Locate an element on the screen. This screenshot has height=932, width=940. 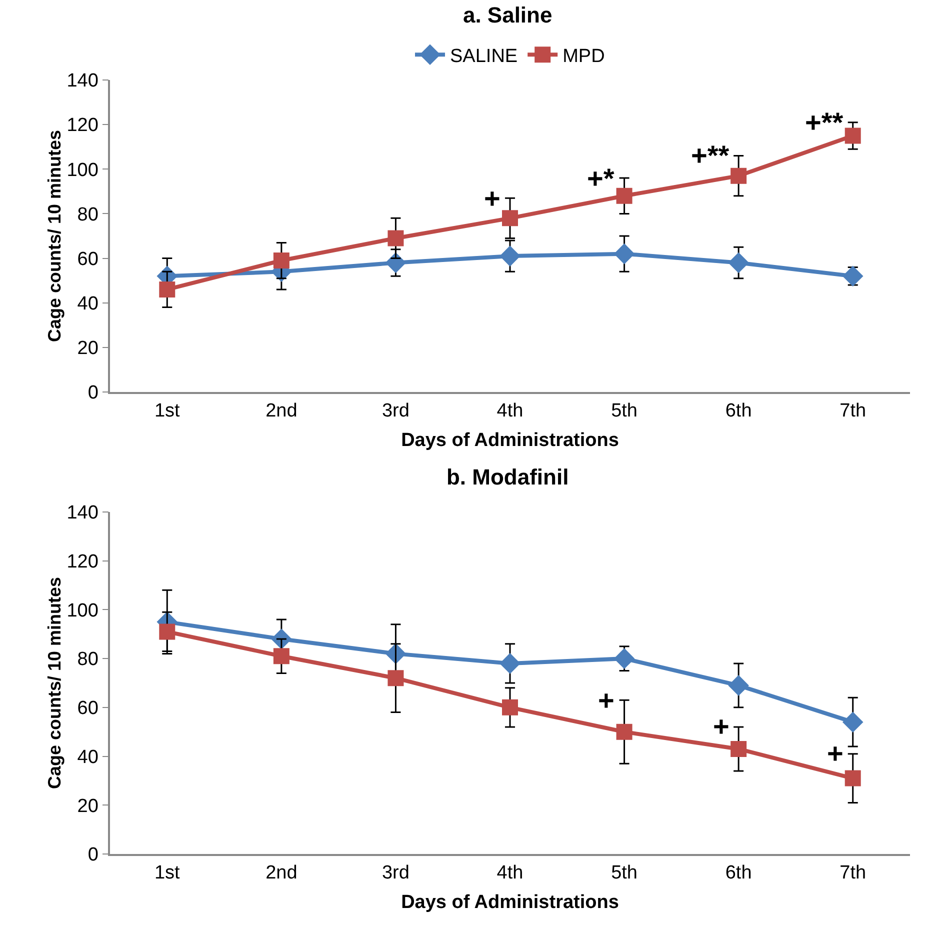
legend-label: MPD is located at coordinates (583, 57).